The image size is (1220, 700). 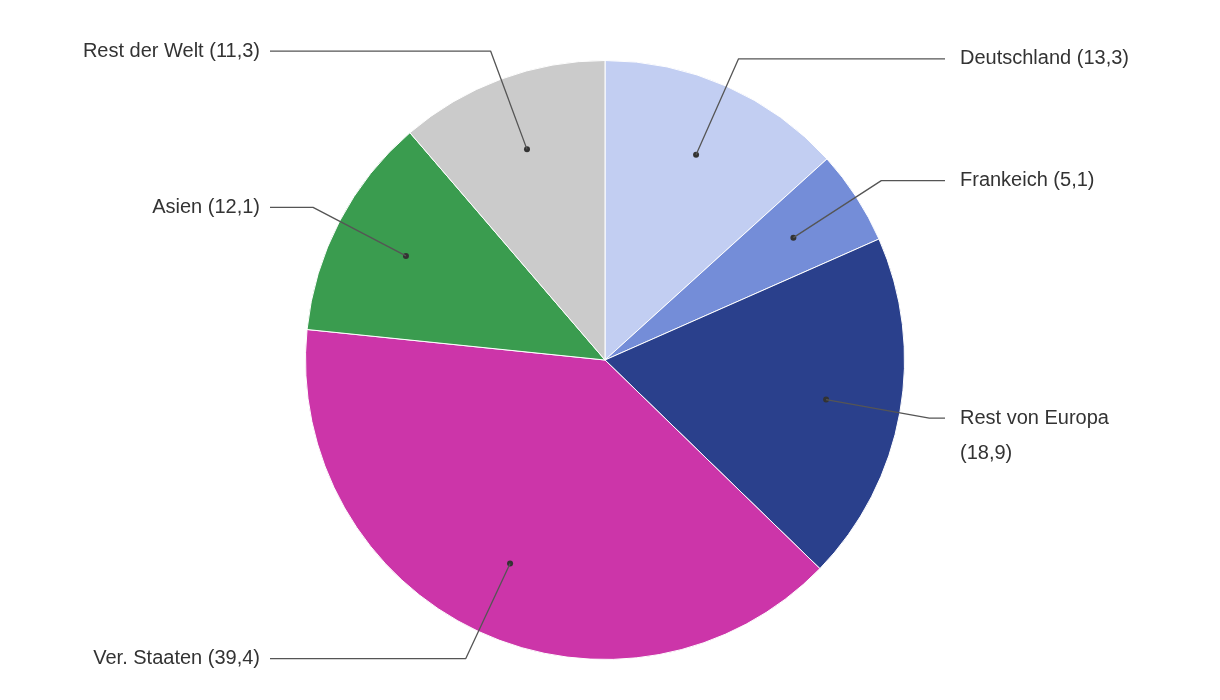 What do you see at coordinates (176, 657) in the screenshot?
I see `slice-label: Ver. Staaten (39,4)` at bounding box center [176, 657].